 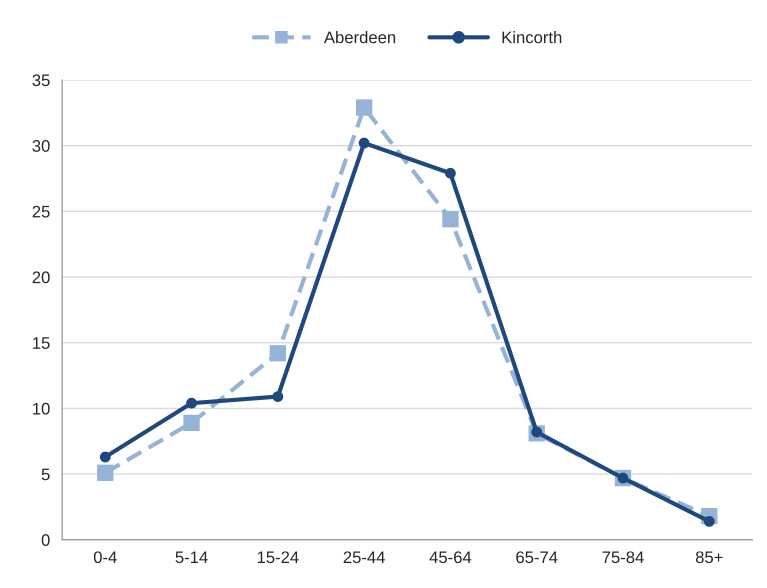 What do you see at coordinates (41, 277) in the screenshot?
I see `y-tick-label: 20` at bounding box center [41, 277].